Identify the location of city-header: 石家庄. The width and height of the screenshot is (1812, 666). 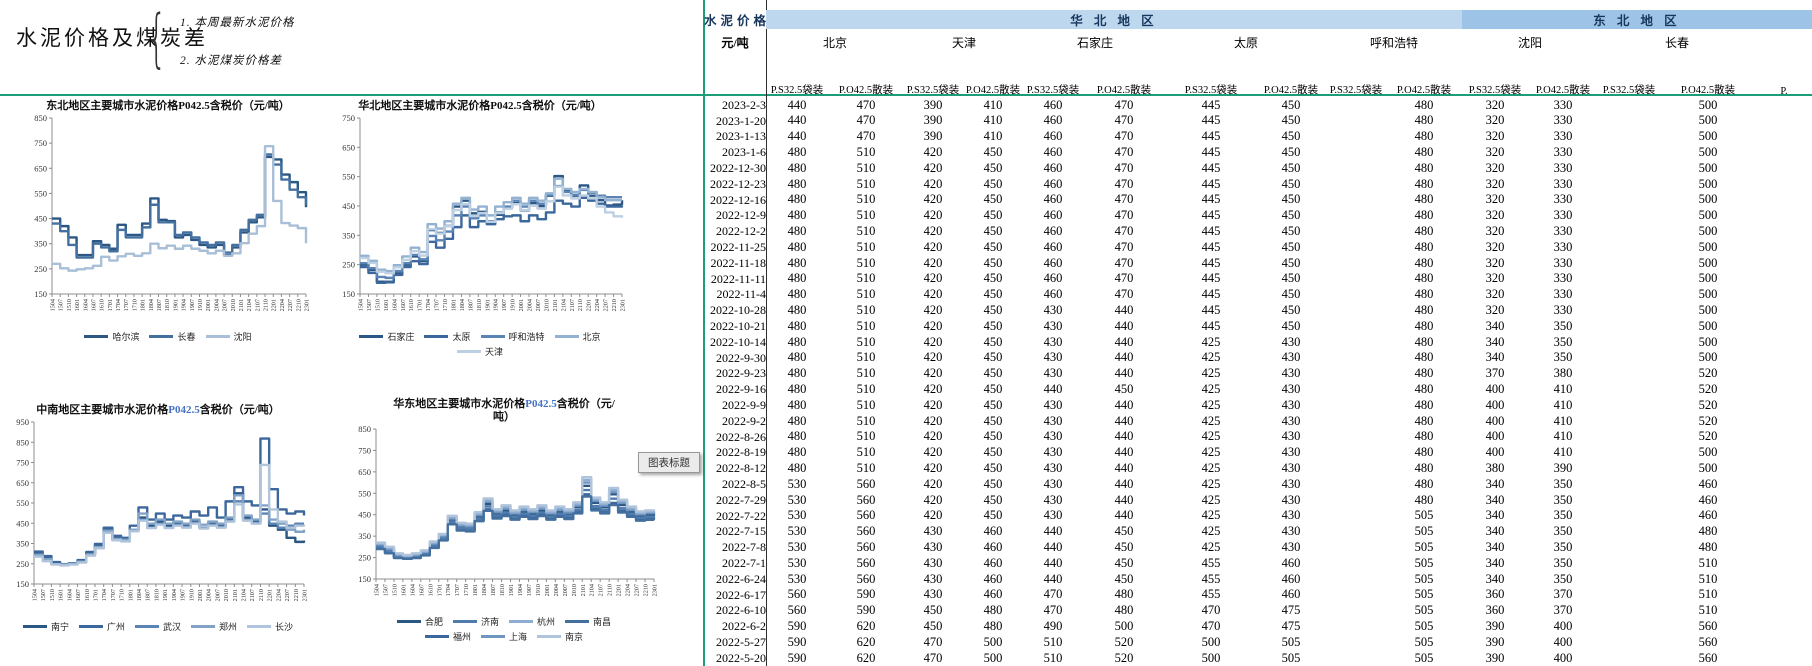
(1094, 42).